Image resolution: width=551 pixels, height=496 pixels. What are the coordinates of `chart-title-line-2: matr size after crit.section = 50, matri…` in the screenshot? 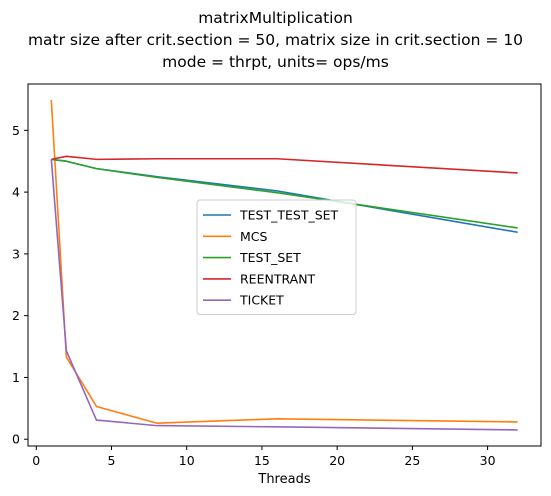 It's located at (275, 40).